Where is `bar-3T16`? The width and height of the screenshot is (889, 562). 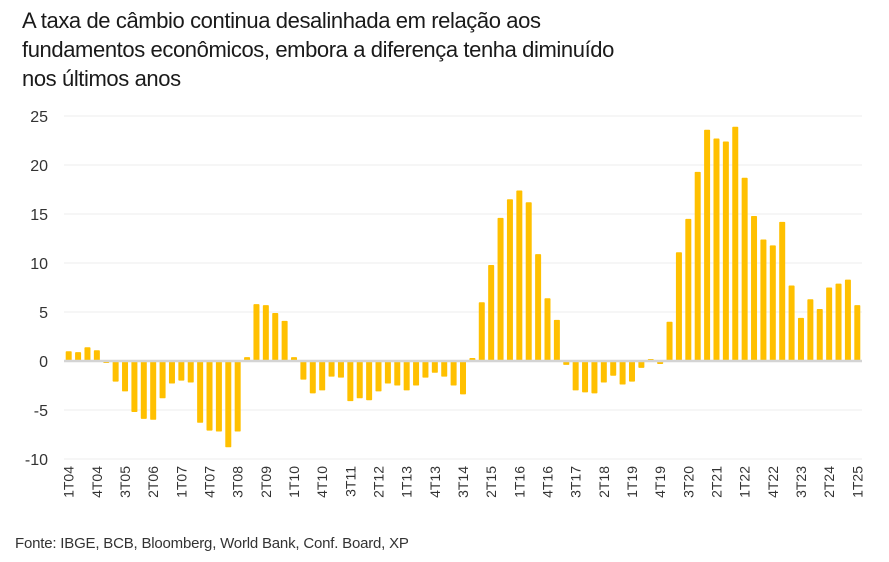
bar-3T16 is located at coordinates (538, 307).